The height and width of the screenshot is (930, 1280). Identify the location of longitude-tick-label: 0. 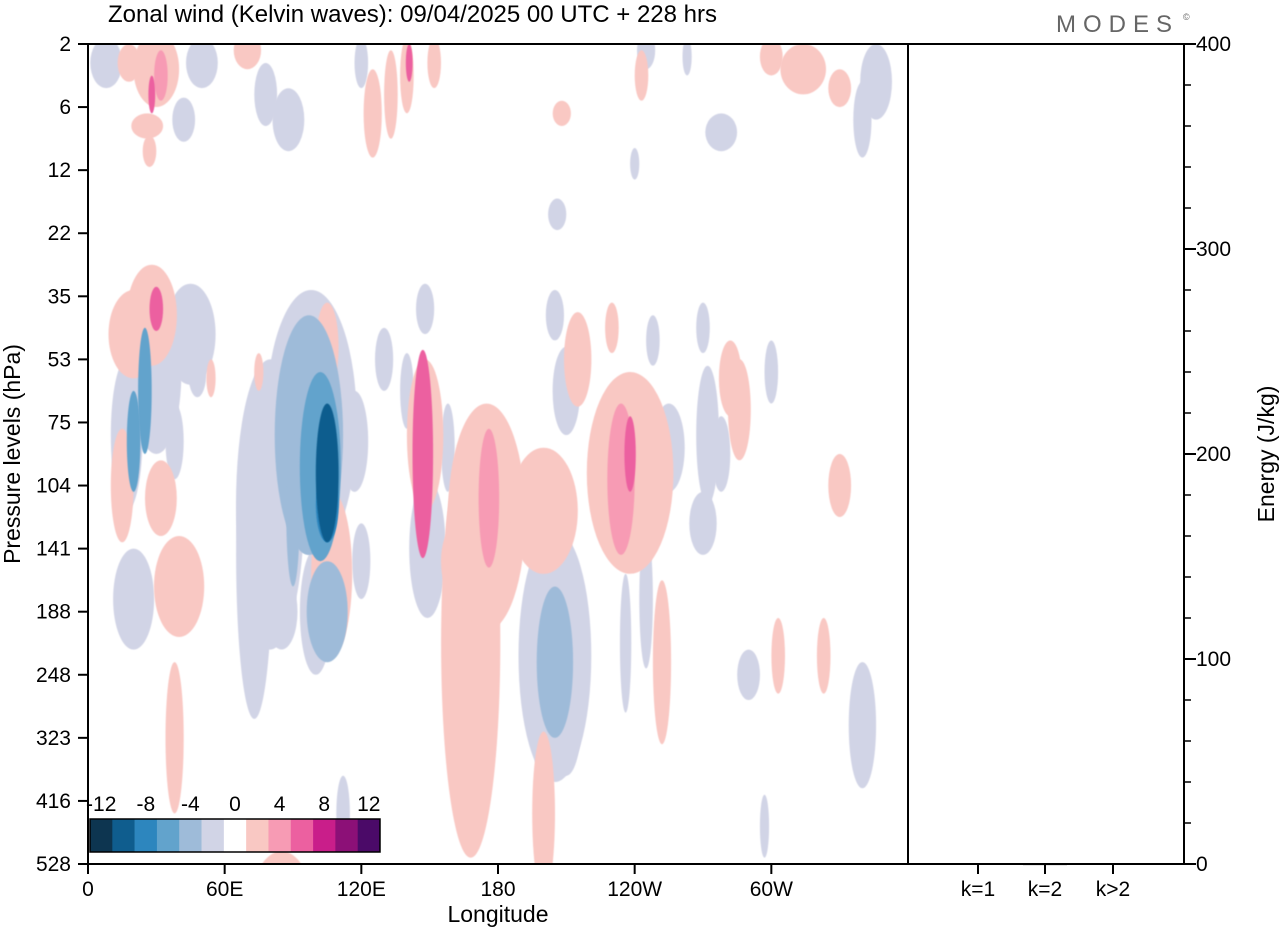
(88, 889).